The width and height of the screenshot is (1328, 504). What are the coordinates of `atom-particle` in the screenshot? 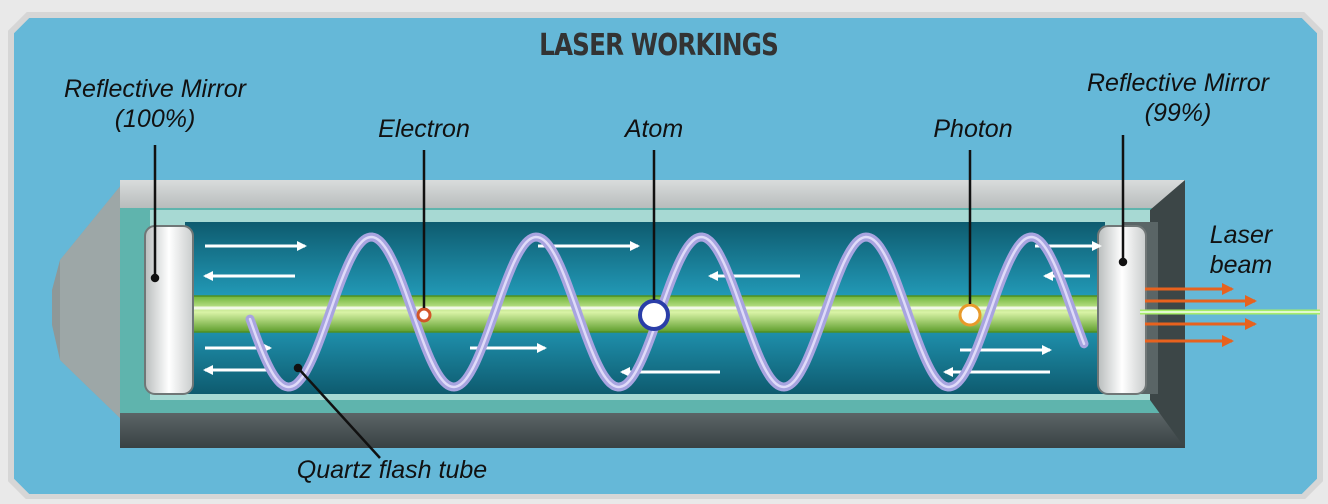 It's located at (654, 315).